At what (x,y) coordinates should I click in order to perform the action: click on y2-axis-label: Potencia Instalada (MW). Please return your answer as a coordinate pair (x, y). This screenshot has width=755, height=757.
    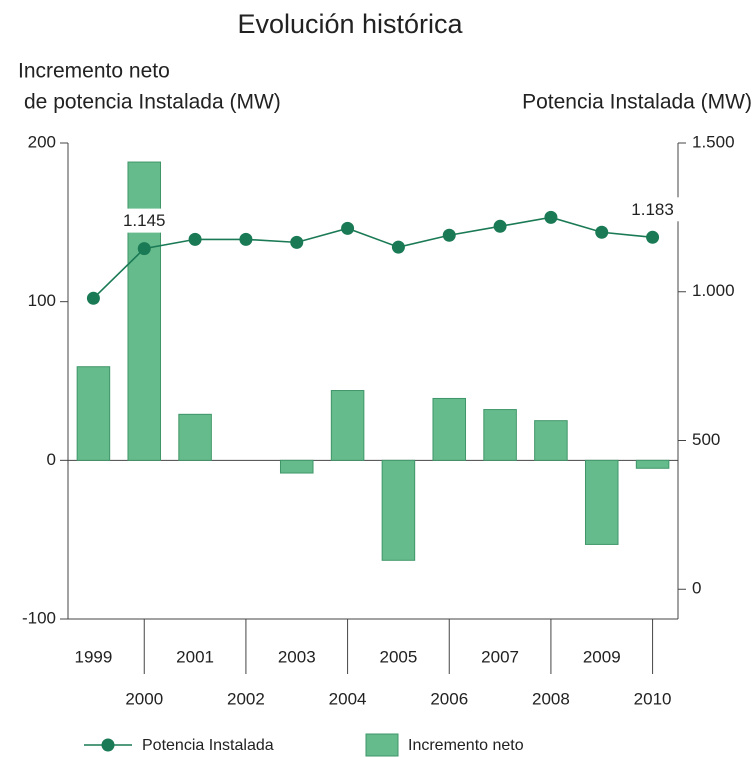
    Looking at the image, I should click on (637, 102).